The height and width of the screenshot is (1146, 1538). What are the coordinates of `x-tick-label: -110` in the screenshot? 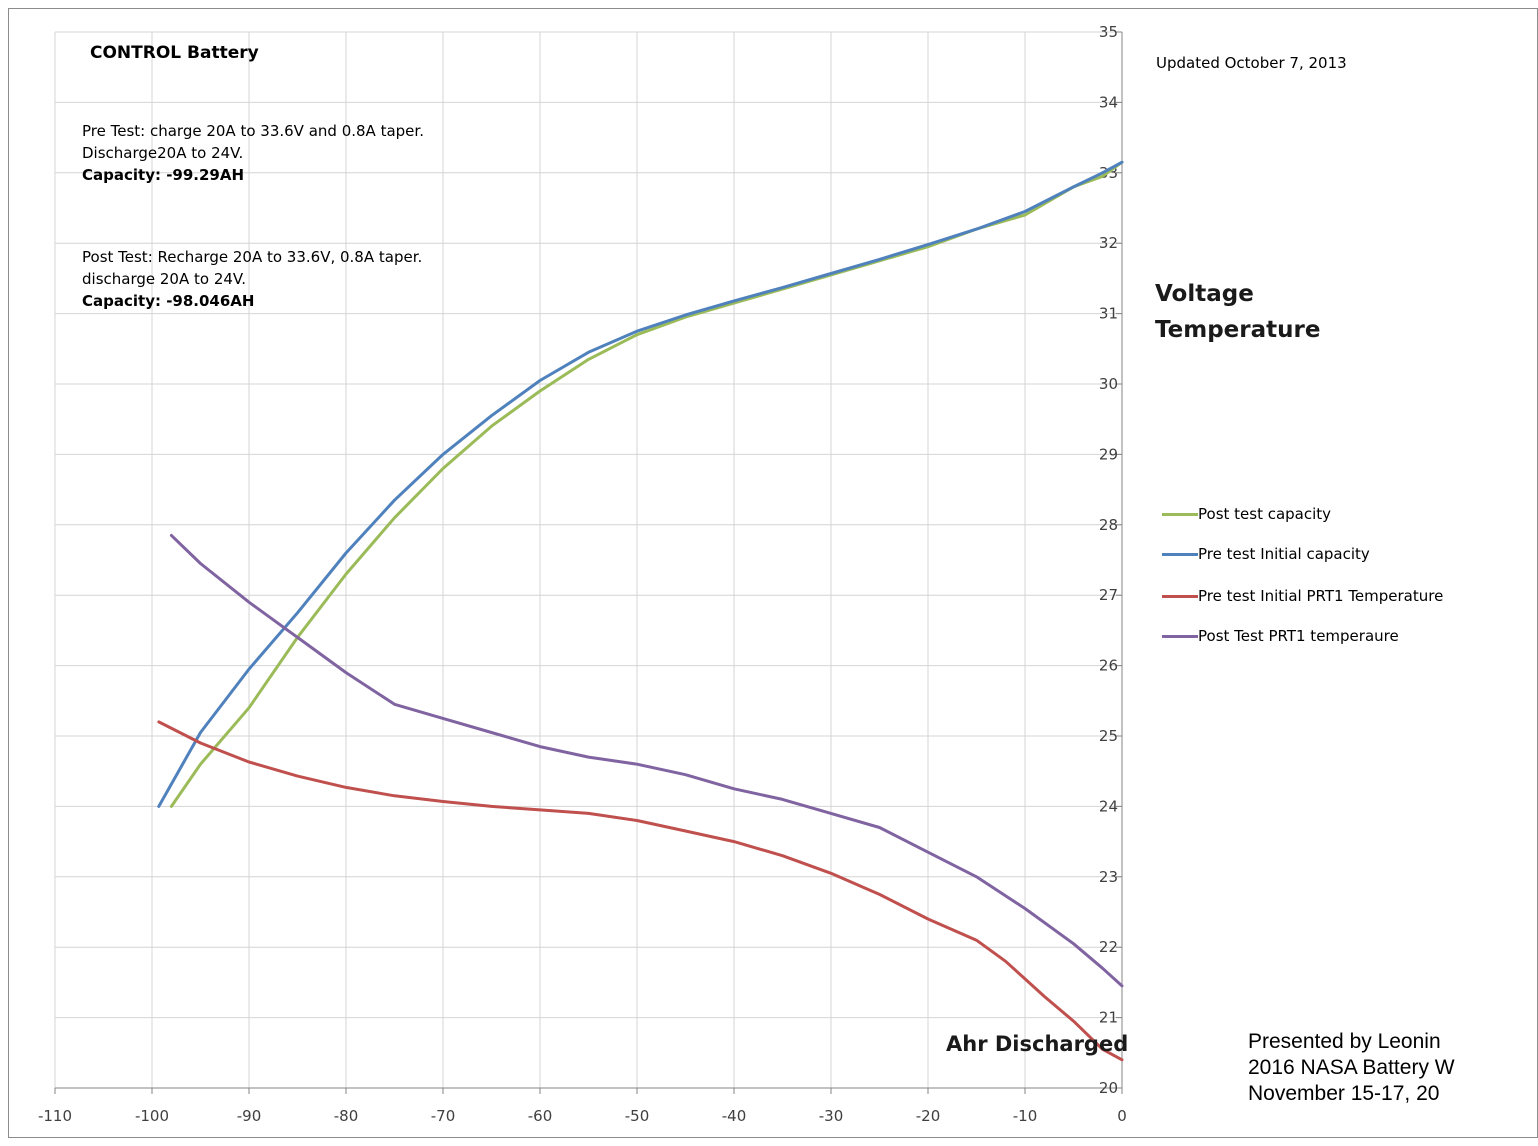 It's located at (55, 1116).